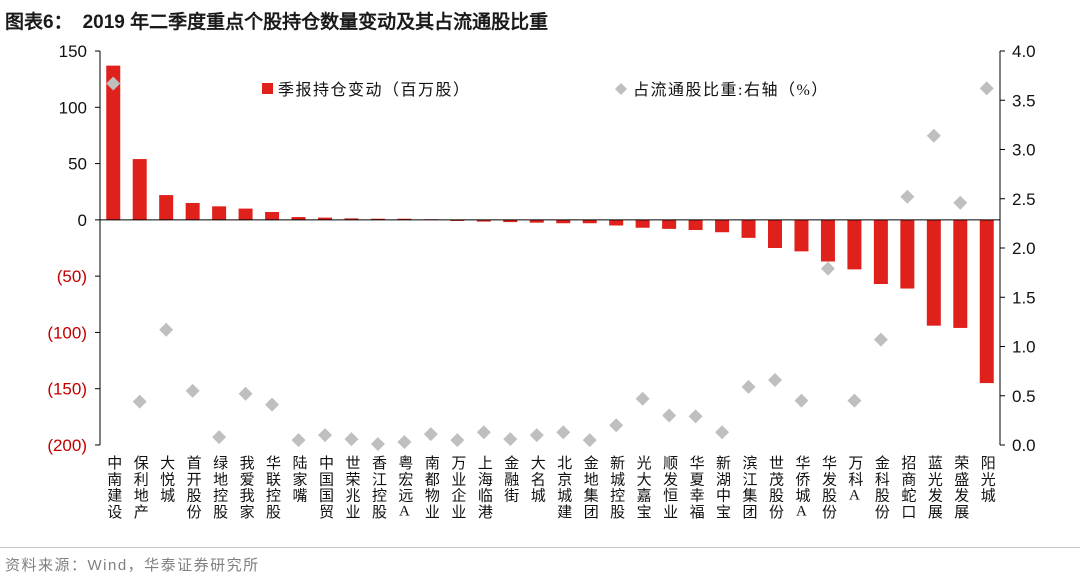 The height and width of the screenshot is (578, 1080). Describe the element at coordinates (1024, 150) in the screenshot. I see `right-tick-label: 3.0` at that location.